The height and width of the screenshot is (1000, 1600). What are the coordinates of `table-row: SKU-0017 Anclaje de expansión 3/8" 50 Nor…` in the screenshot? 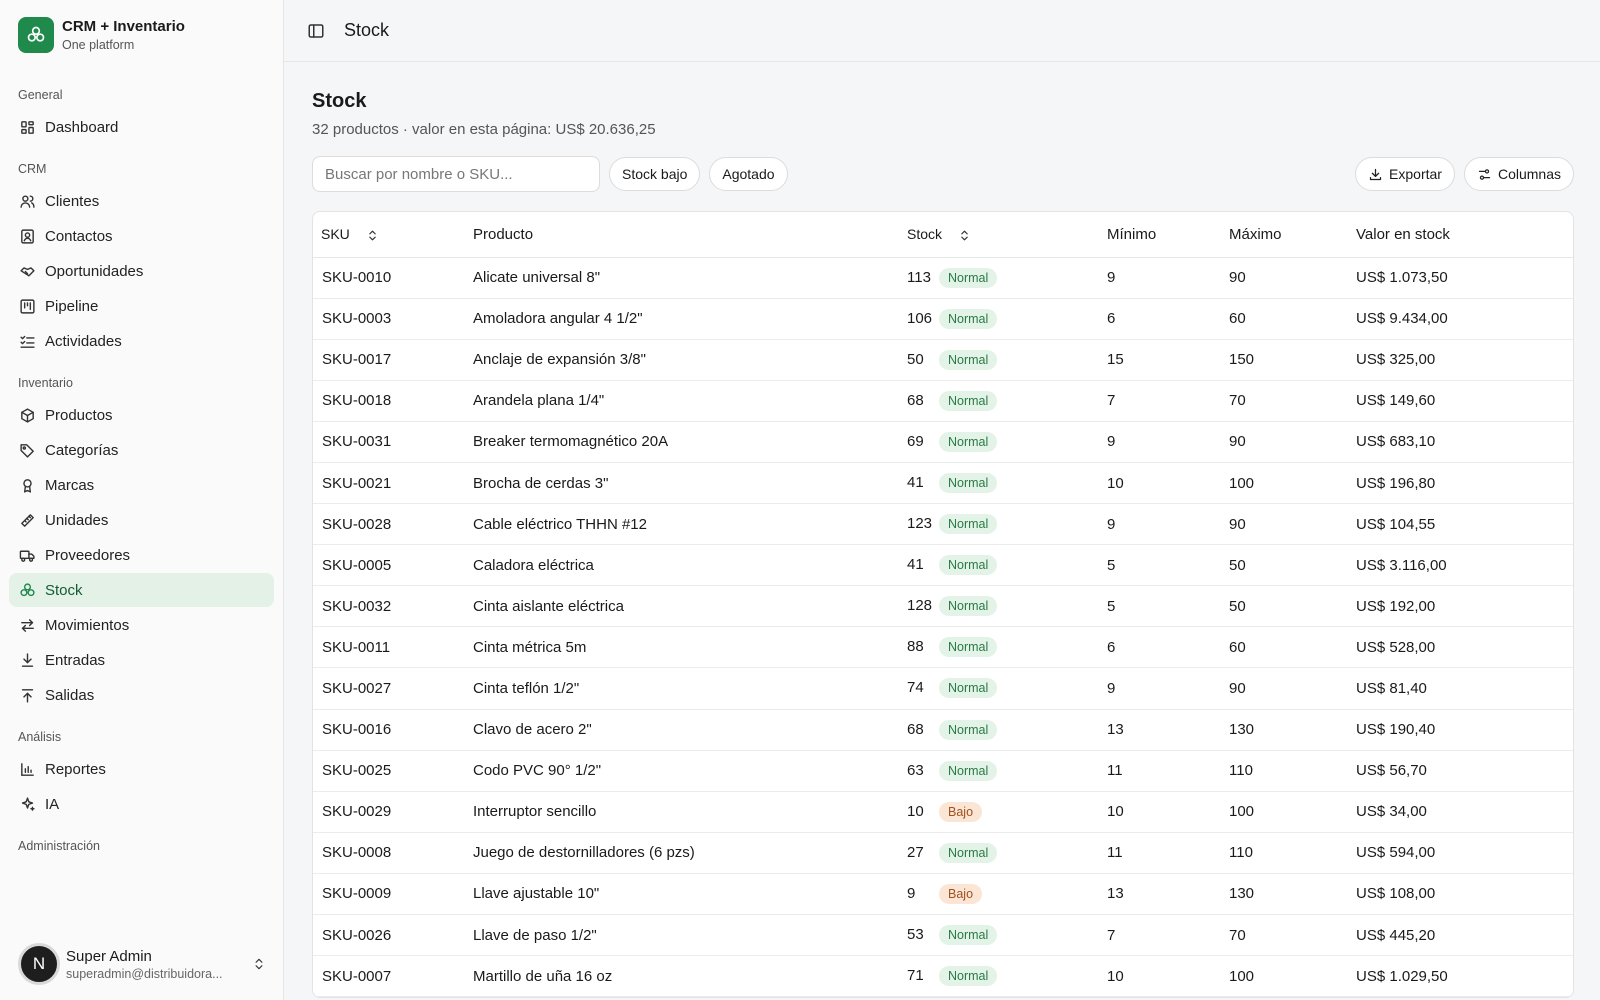 It's located at (943, 360).